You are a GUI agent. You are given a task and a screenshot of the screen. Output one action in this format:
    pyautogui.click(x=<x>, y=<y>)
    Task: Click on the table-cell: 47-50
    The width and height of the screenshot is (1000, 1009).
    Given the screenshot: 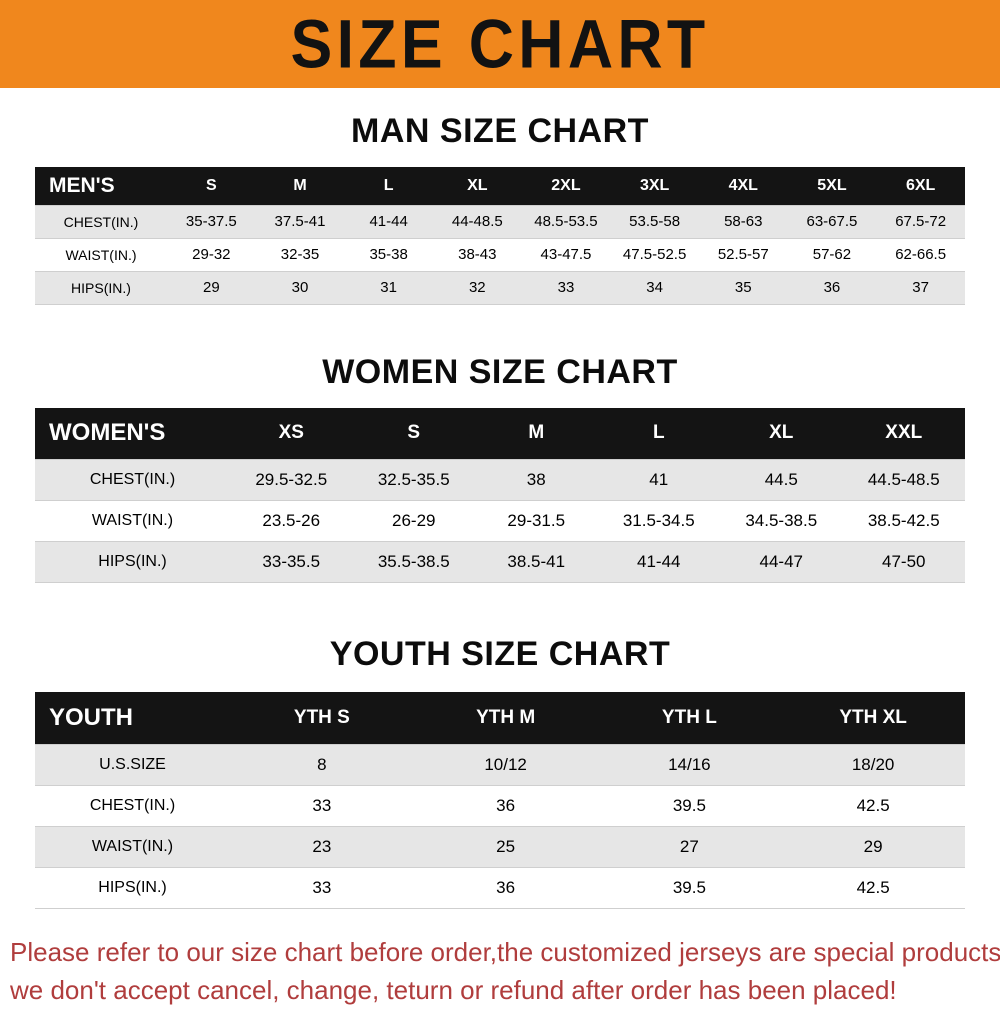 What is the action you would take?
    pyautogui.click(x=904, y=561)
    